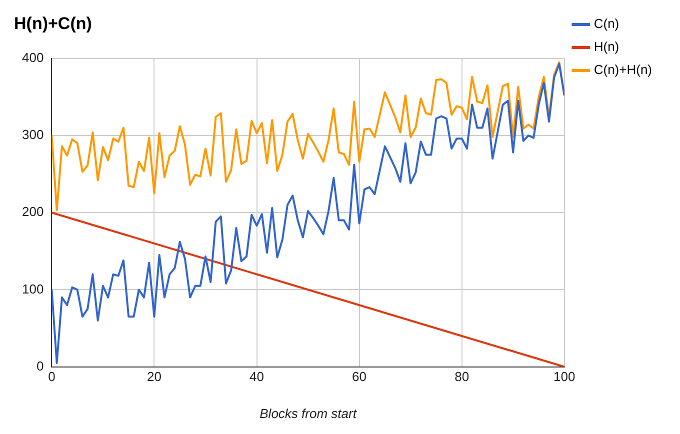  I want to click on y-tick-label: 200, so click(33, 212).